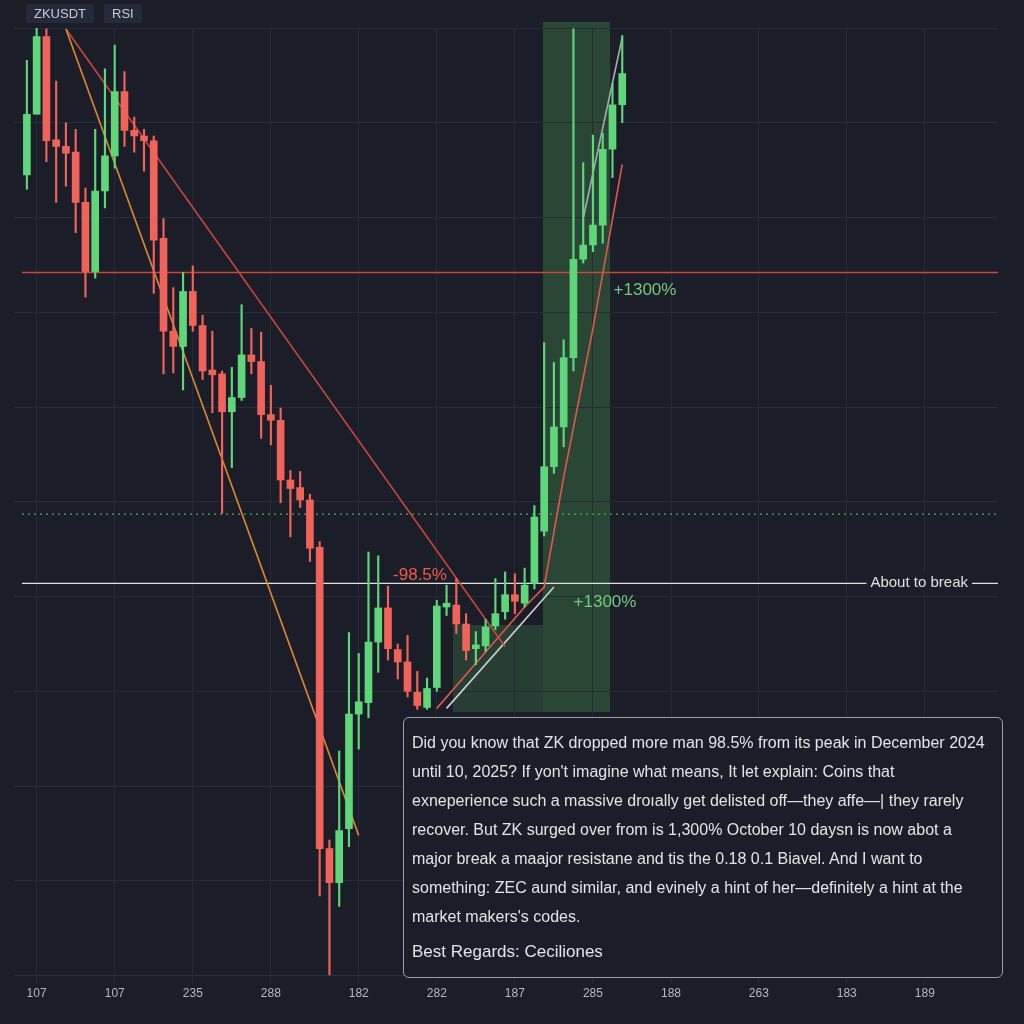 The width and height of the screenshot is (1024, 1024). What do you see at coordinates (925, 993) in the screenshot?
I see `x-tick-label: 189` at bounding box center [925, 993].